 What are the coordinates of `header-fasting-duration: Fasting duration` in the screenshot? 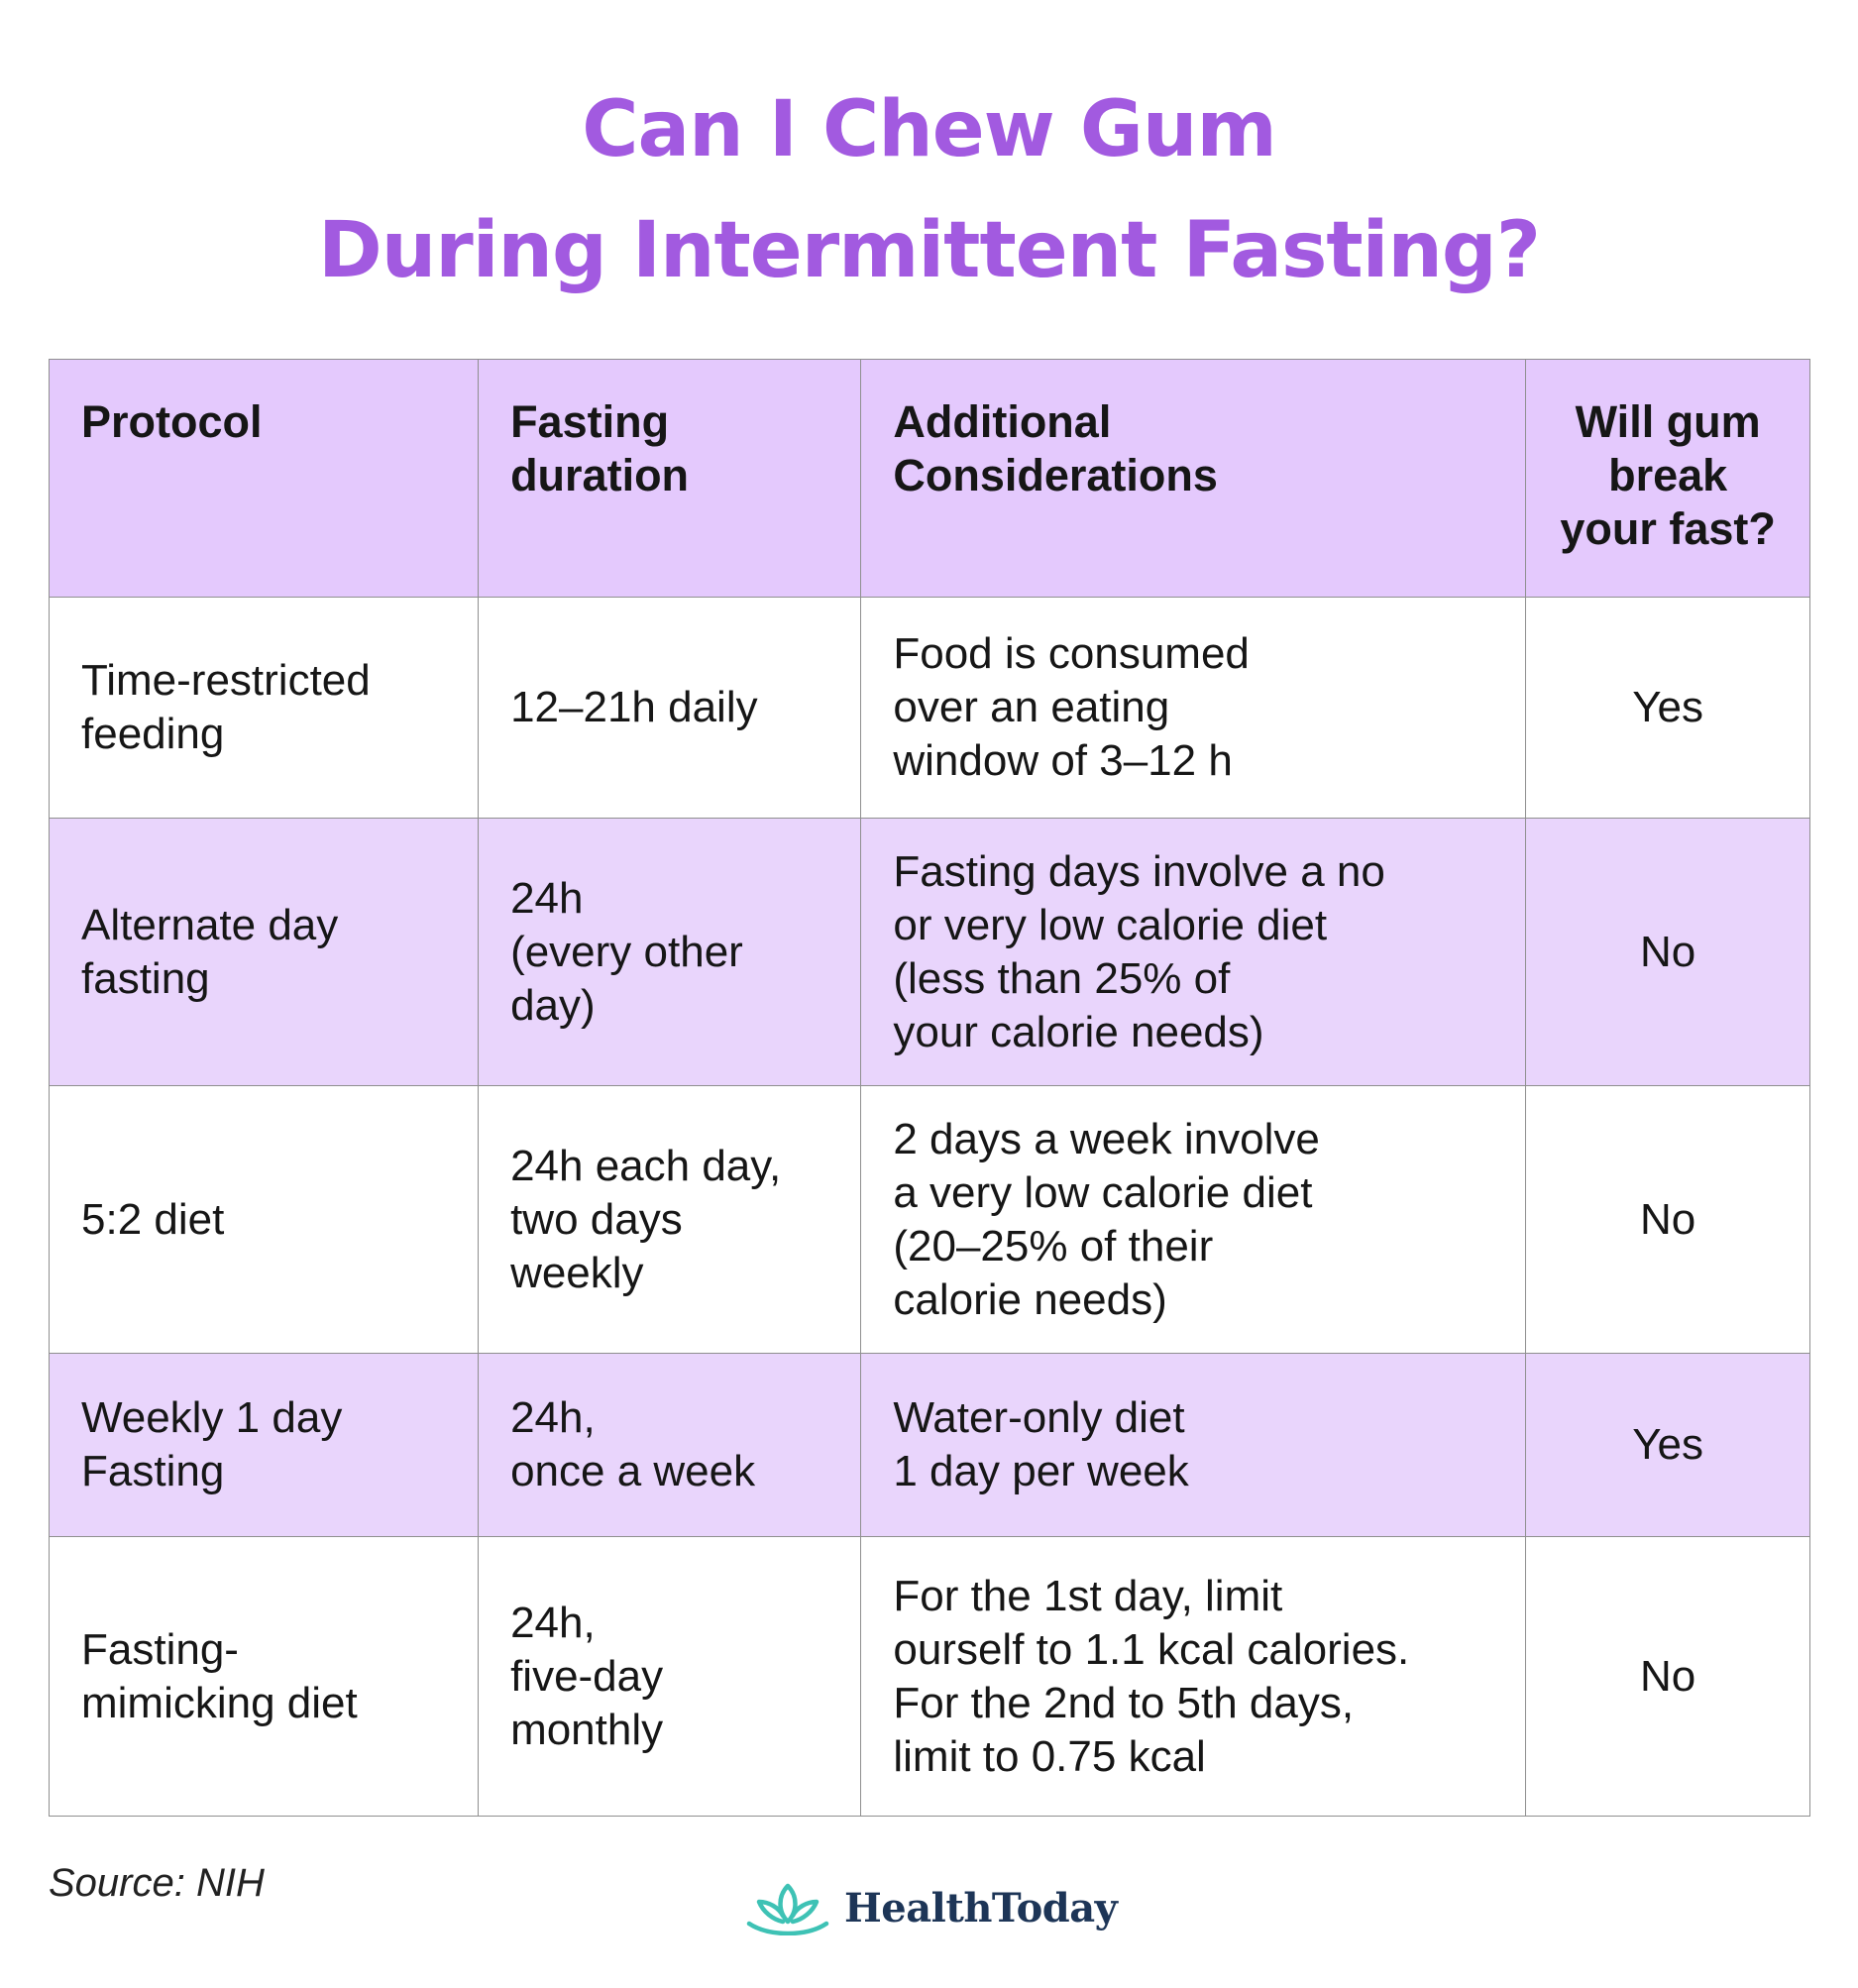 It's located at (670, 478).